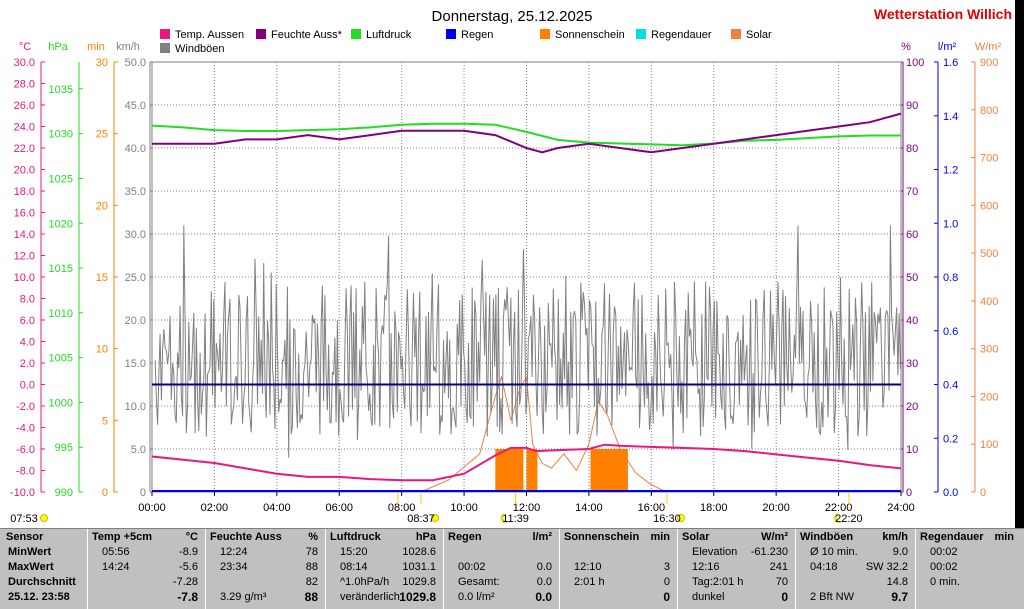 The height and width of the screenshot is (609, 1024). I want to click on summary-row: Tag:2:01 h 70, so click(736, 582).